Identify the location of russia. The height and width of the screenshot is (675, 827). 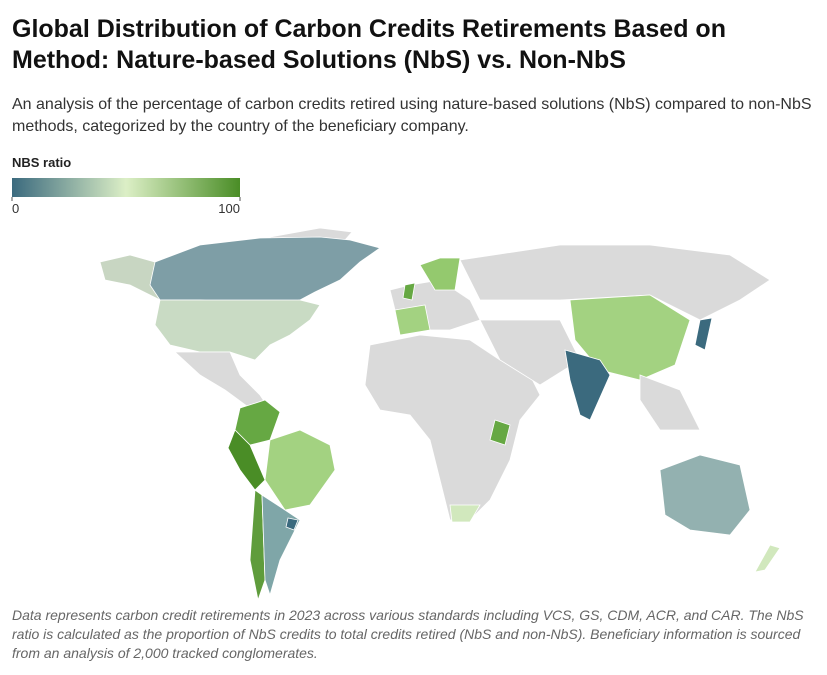
(615, 282).